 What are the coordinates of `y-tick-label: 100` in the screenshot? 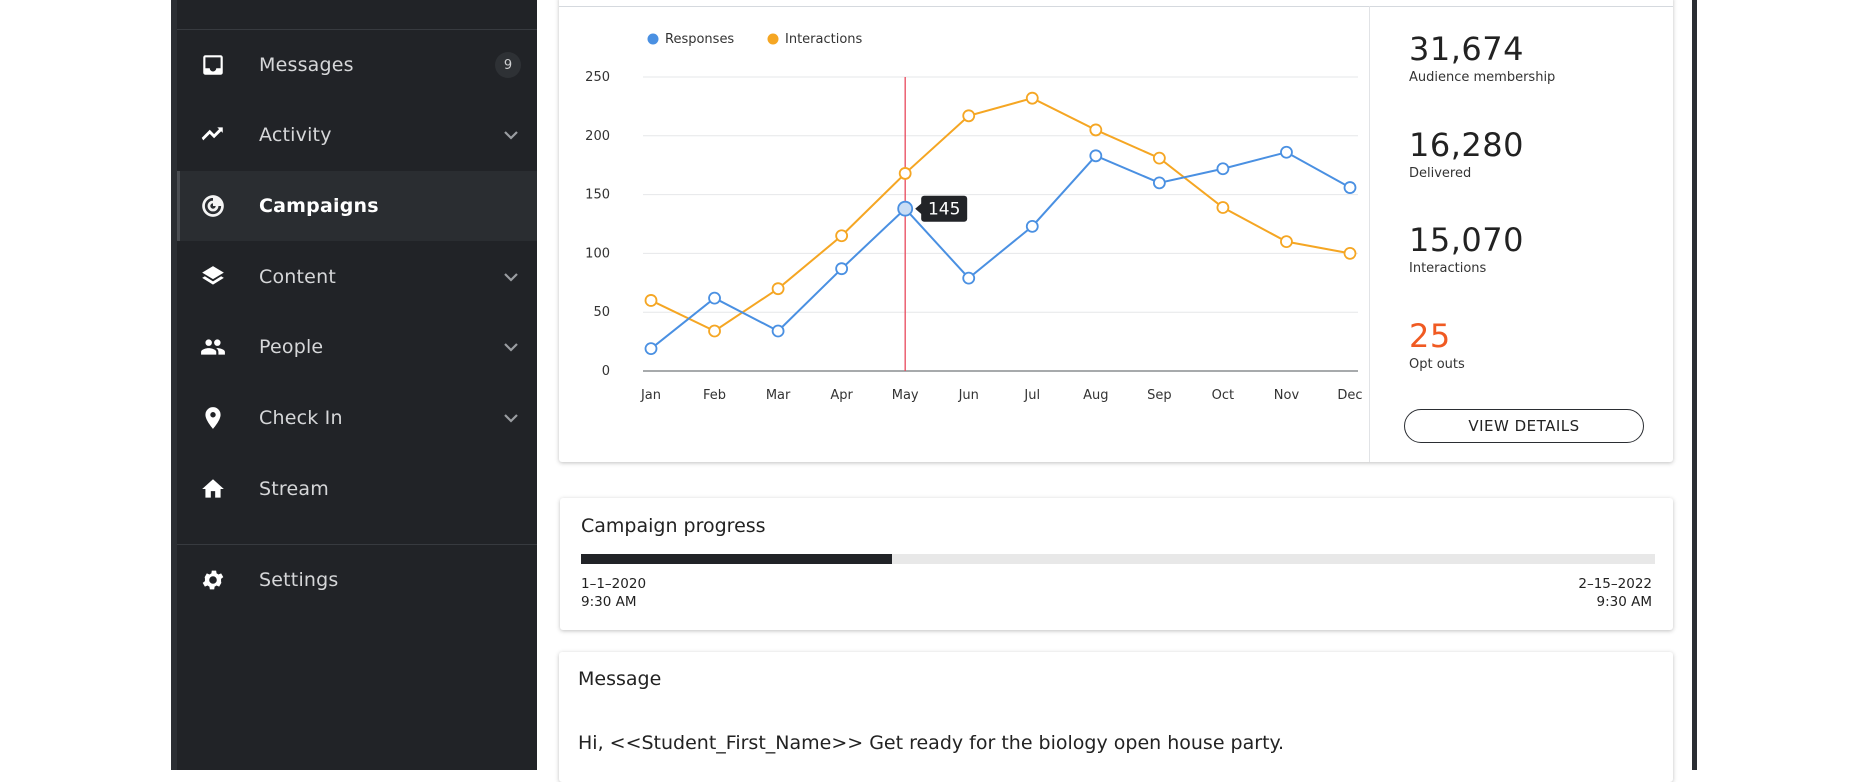 It's located at (597, 253).